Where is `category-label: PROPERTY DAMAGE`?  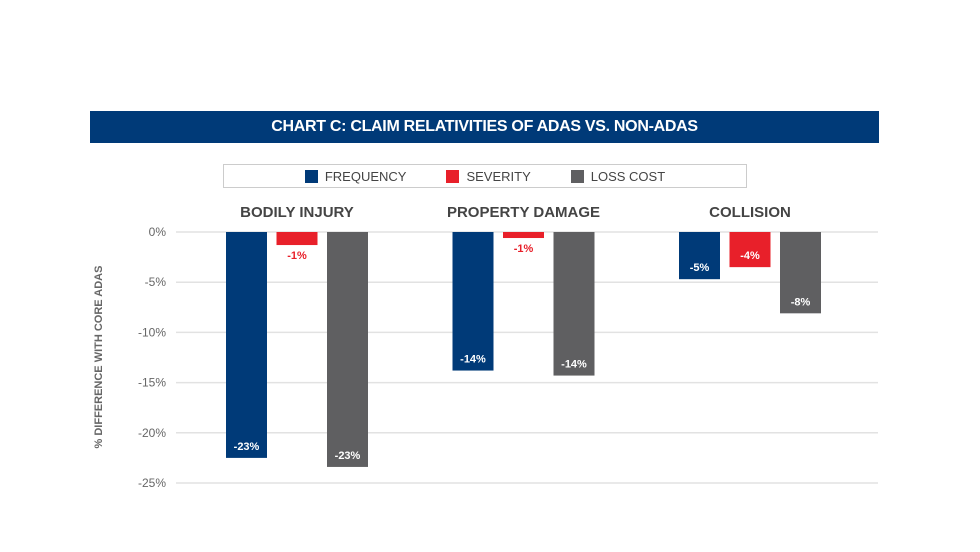 category-label: PROPERTY DAMAGE is located at coordinates (523, 212).